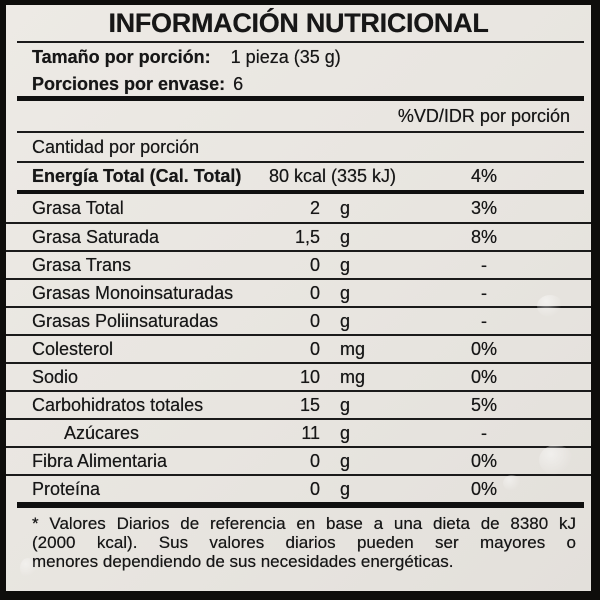 This screenshot has height=600, width=600. What do you see at coordinates (102, 432) in the screenshot?
I see `nutrient-name: Azúcares` at bounding box center [102, 432].